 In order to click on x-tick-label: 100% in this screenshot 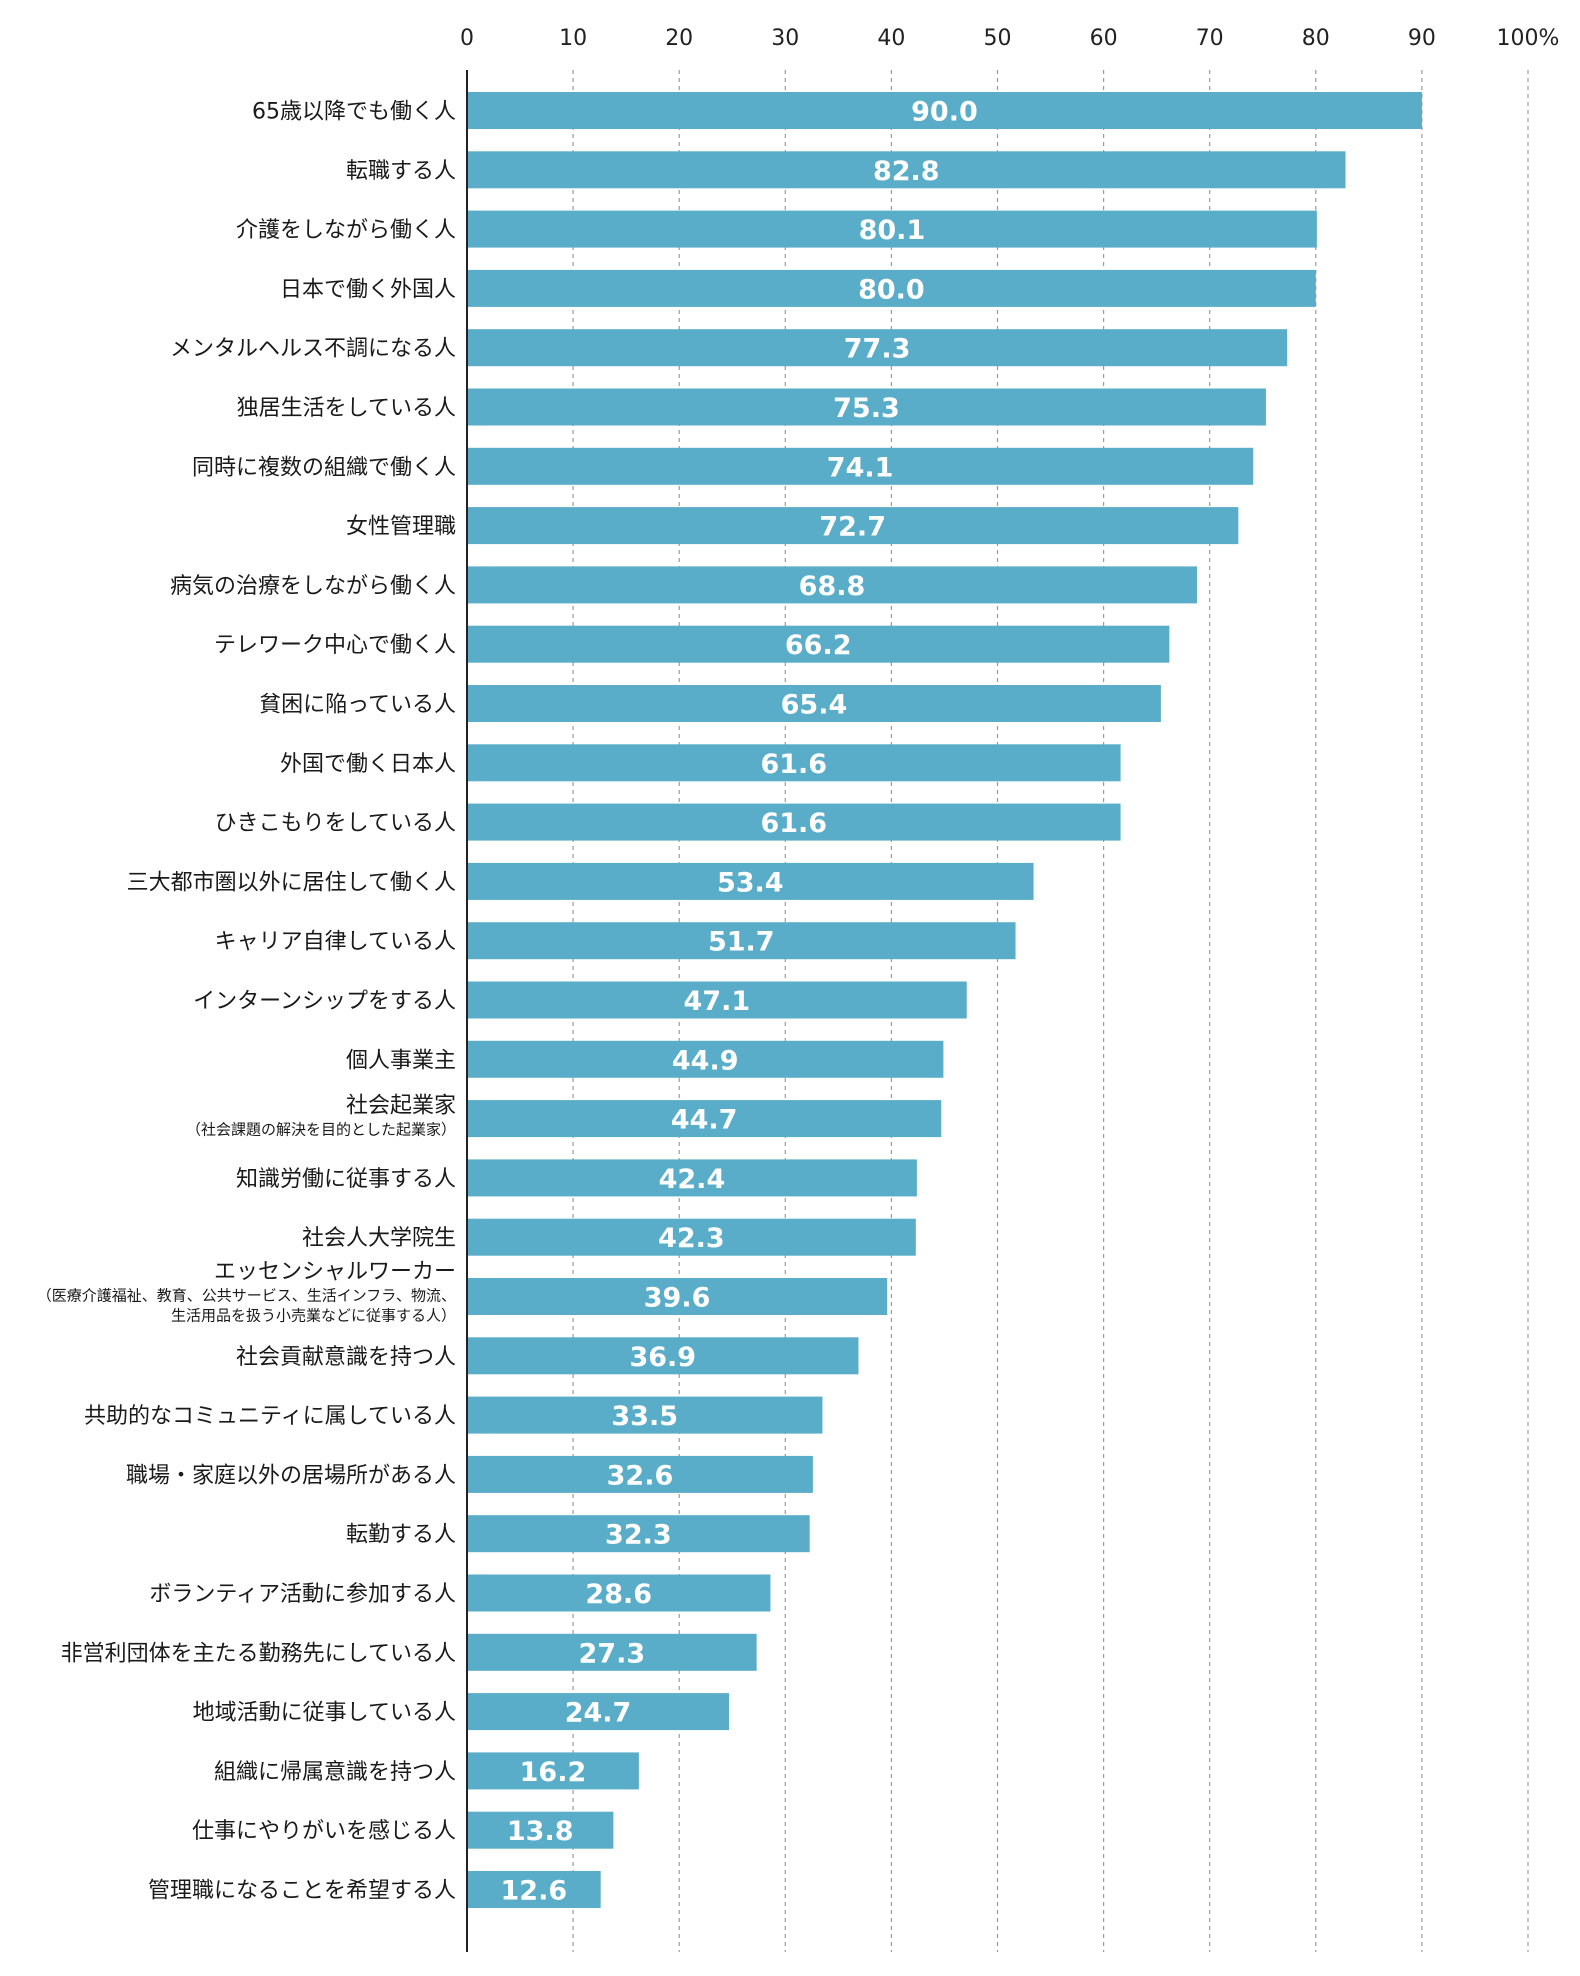, I will do `click(1528, 38)`.